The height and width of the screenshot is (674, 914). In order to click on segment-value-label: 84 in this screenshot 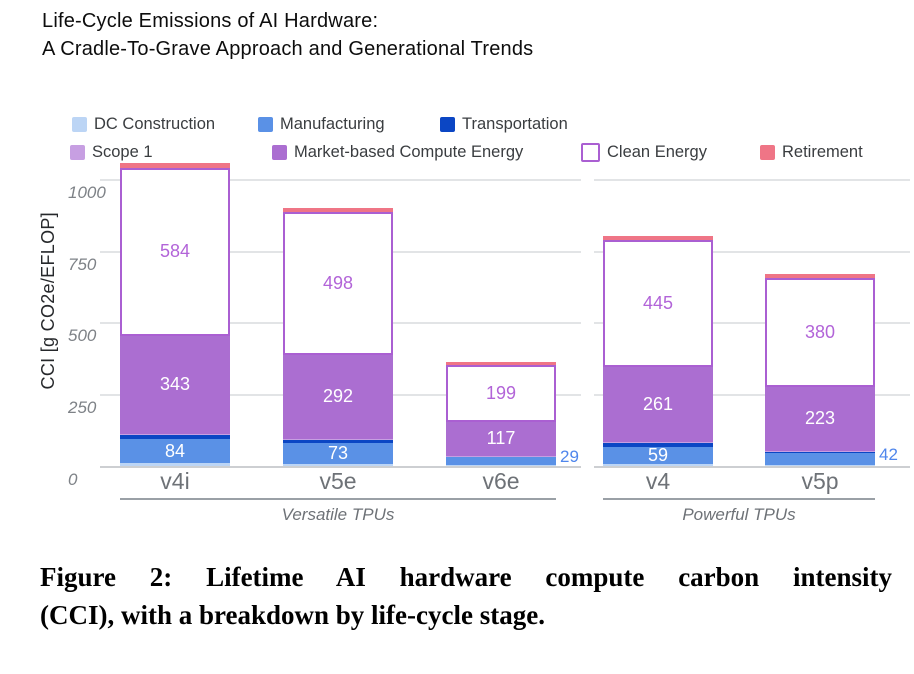, I will do `click(175, 450)`.